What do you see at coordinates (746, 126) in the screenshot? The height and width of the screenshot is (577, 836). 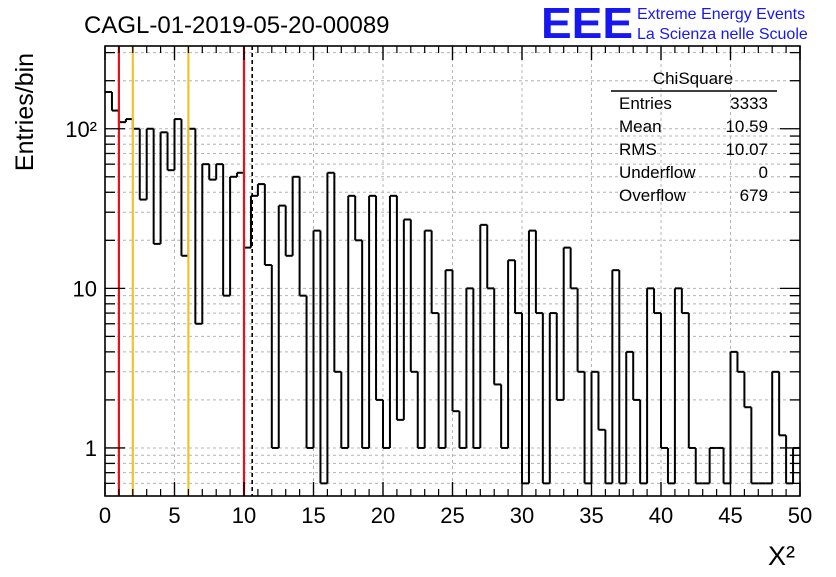 I see `stats-value-mean: 10.59` at bounding box center [746, 126].